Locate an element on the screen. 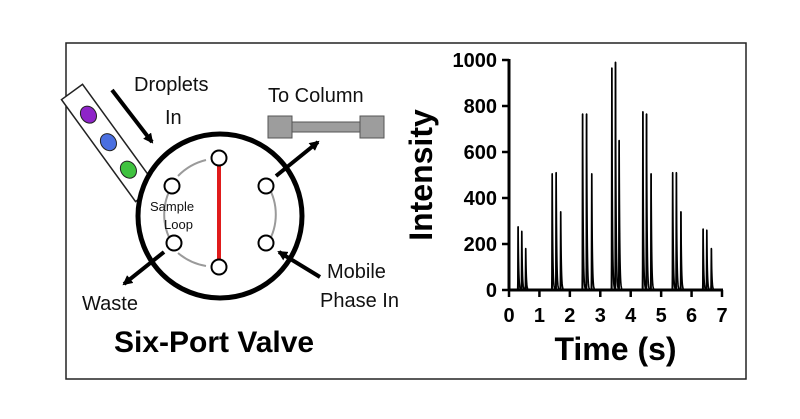  mobile-phase-label-line1: Mobile is located at coordinates (356, 272).